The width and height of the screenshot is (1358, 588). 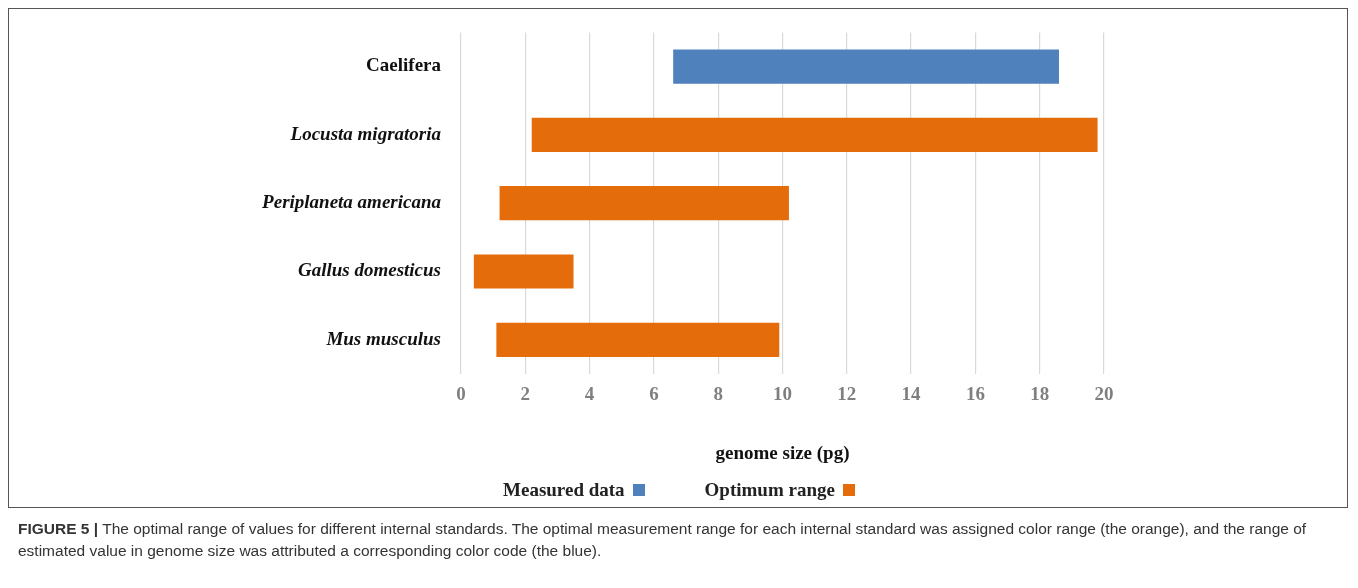 I want to click on y-tick-label: Mus musculus, so click(x=383, y=338).